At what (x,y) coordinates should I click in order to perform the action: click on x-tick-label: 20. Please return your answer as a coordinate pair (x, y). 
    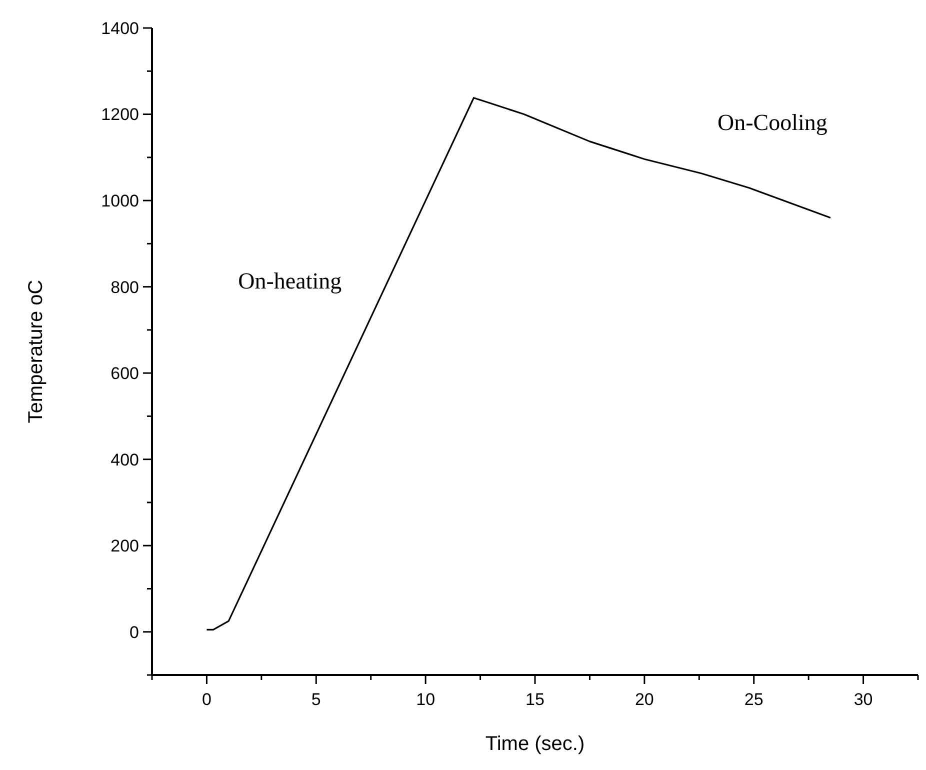
    Looking at the image, I should click on (644, 699).